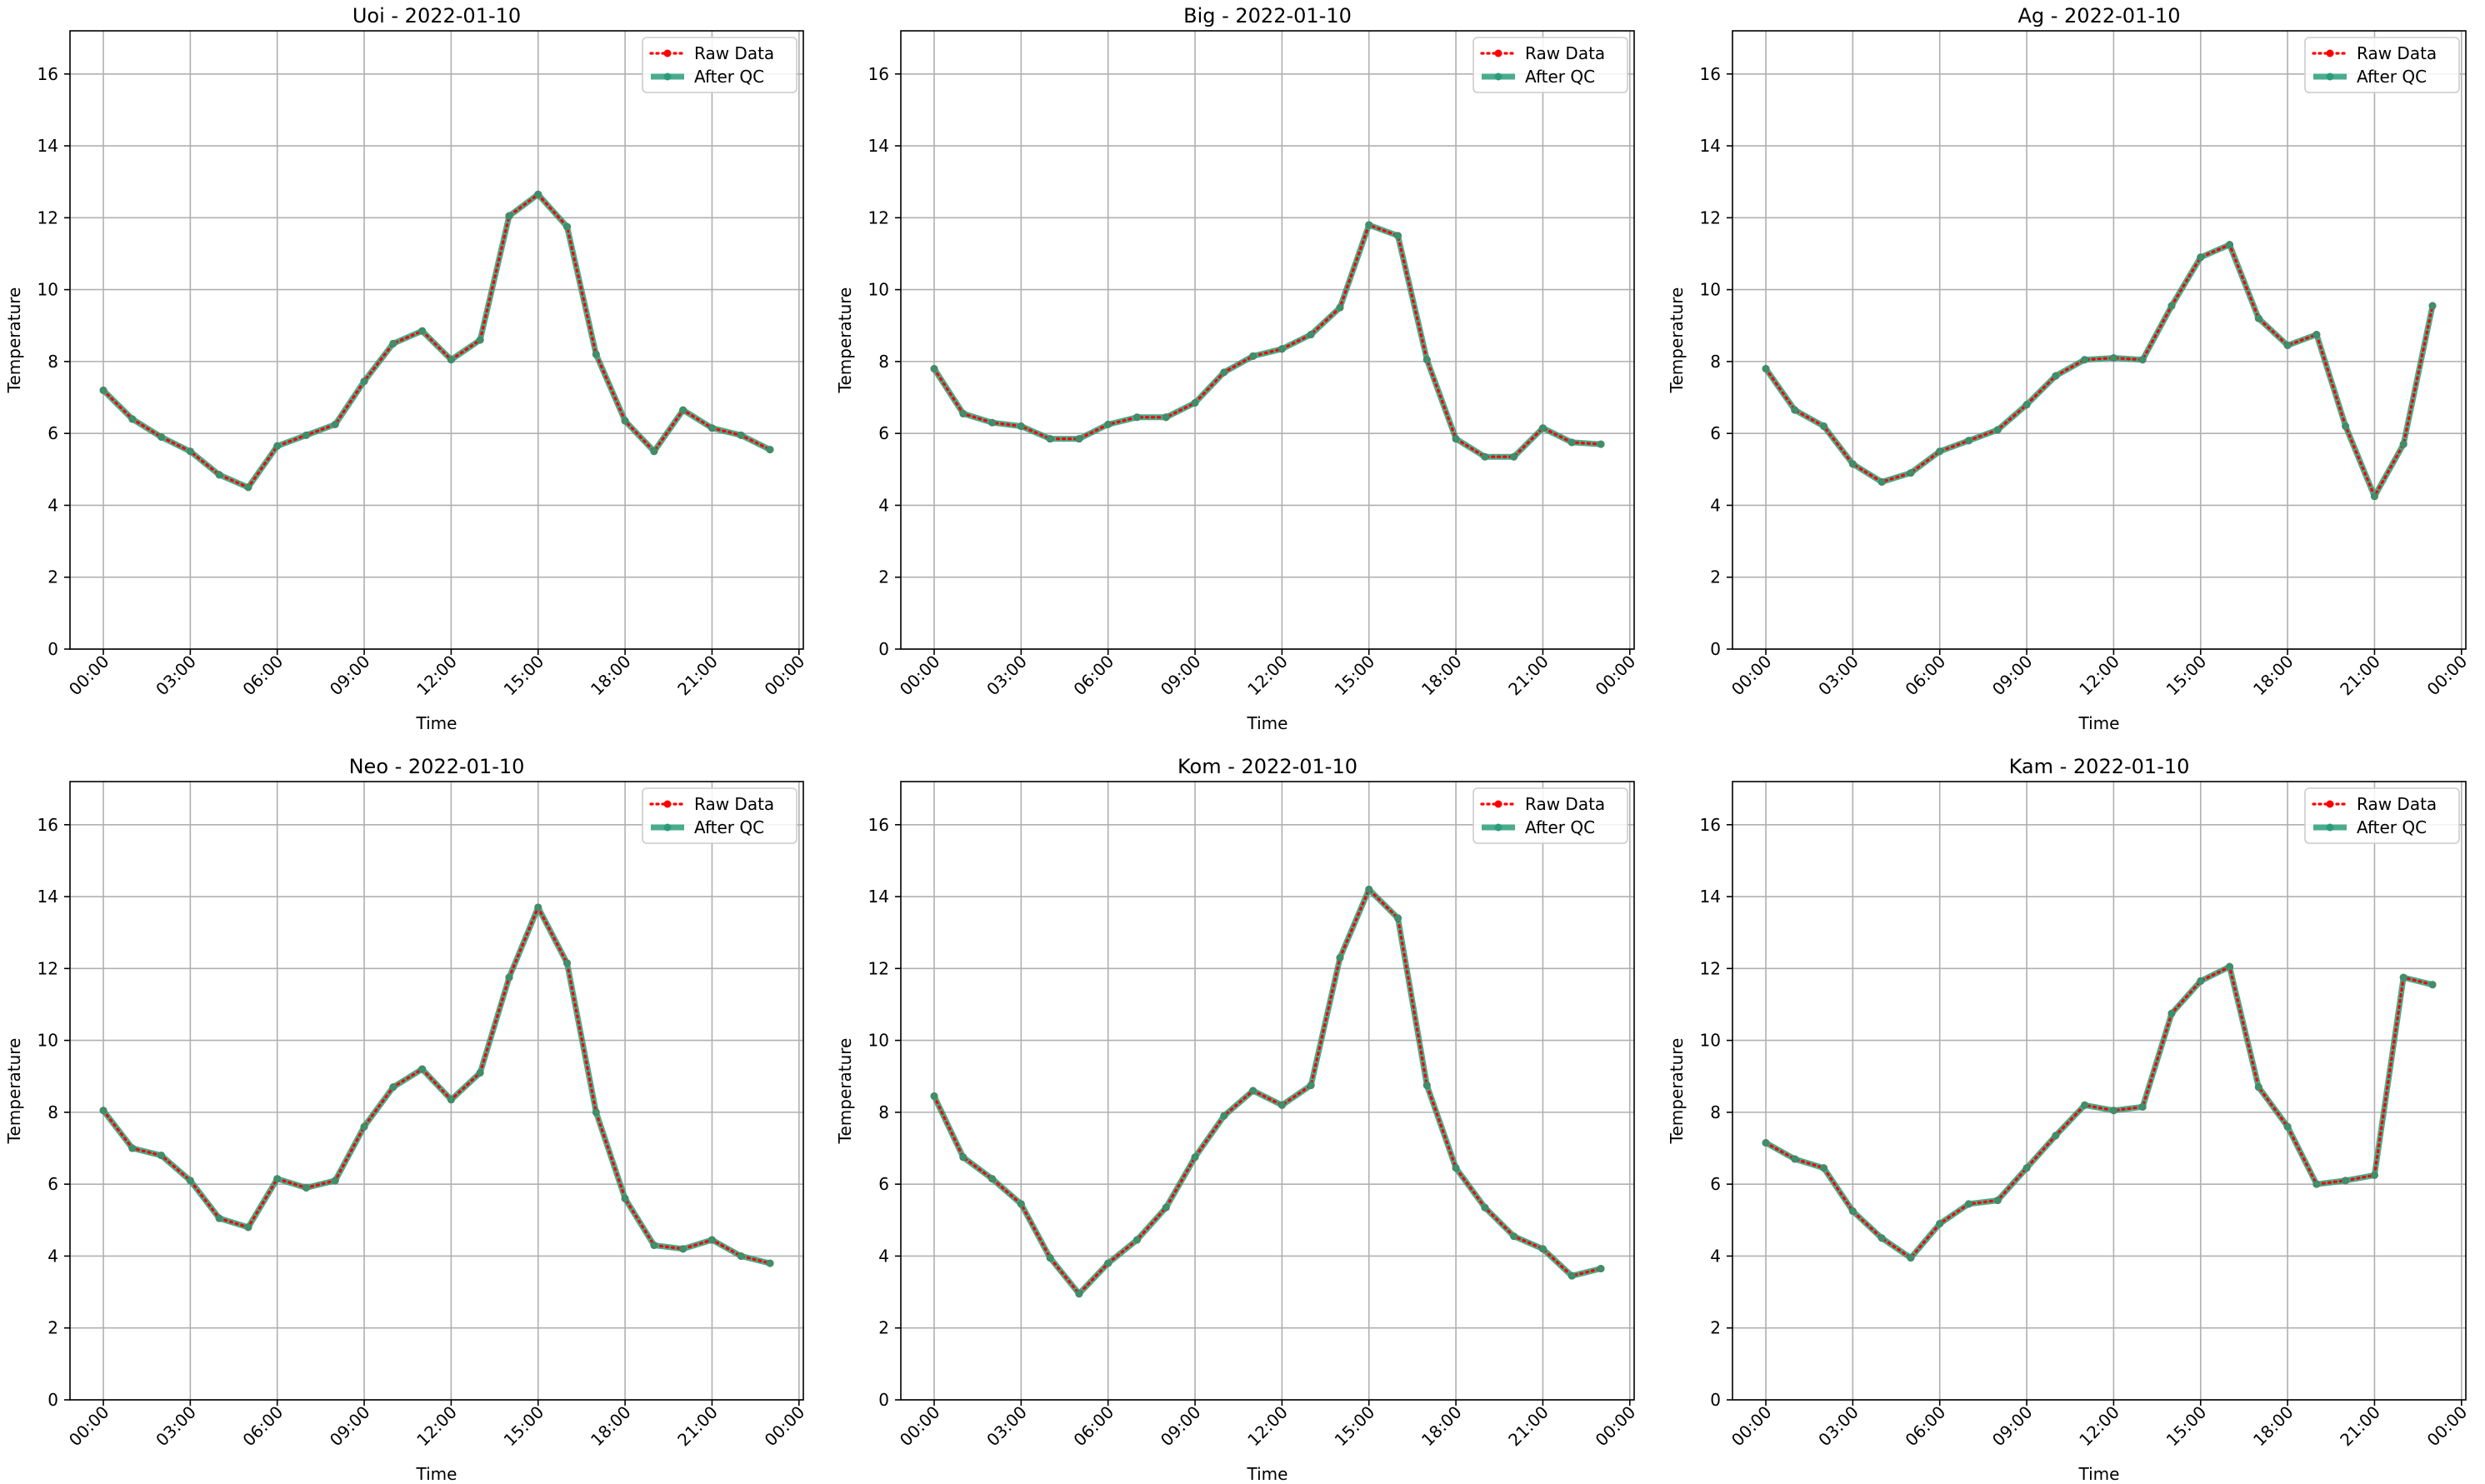 This screenshot has width=2485, height=1484. Describe the element at coordinates (1006, 1426) in the screenshot. I see `x-tick-label: 03:00` at that location.